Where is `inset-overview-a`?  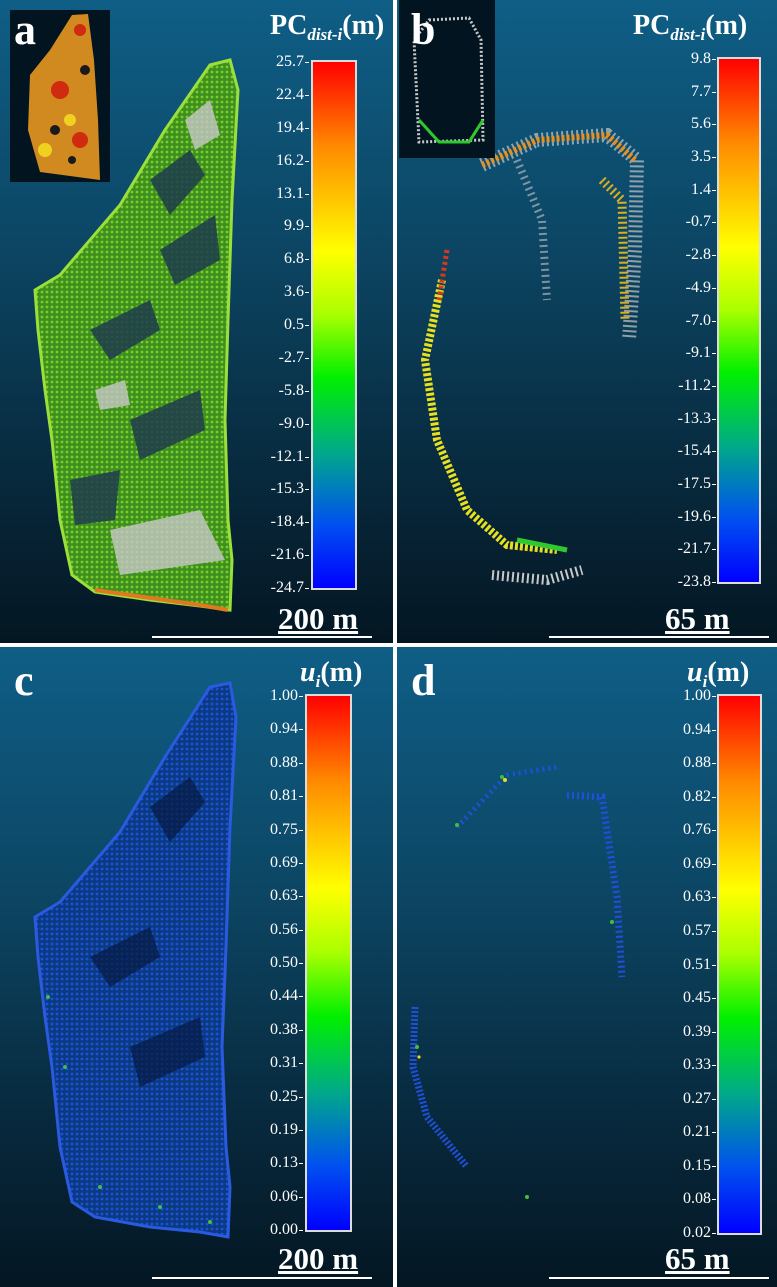 inset-overview-a is located at coordinates (60, 96).